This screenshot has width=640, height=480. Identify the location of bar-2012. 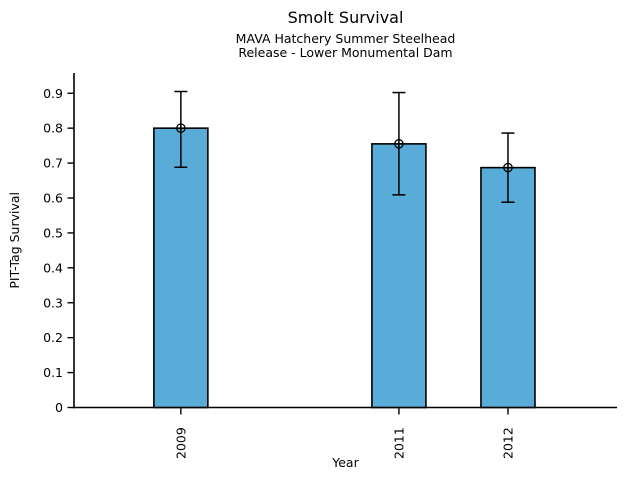
(508, 287).